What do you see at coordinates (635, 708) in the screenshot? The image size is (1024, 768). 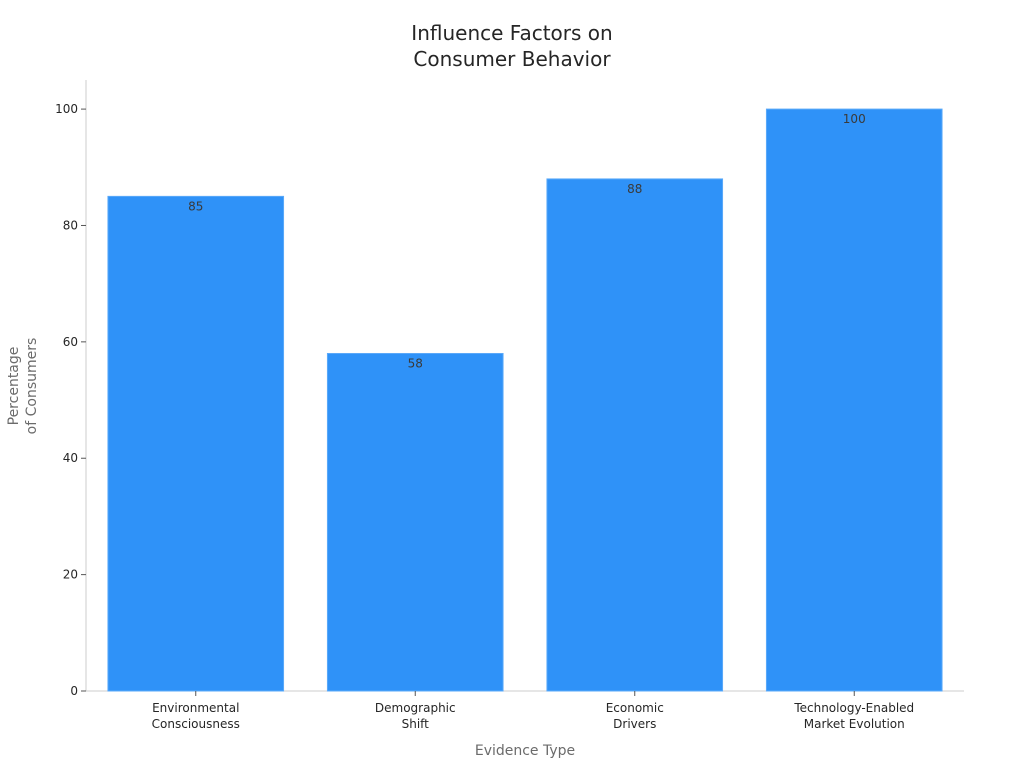 I see `x-tick-label: Economic` at bounding box center [635, 708].